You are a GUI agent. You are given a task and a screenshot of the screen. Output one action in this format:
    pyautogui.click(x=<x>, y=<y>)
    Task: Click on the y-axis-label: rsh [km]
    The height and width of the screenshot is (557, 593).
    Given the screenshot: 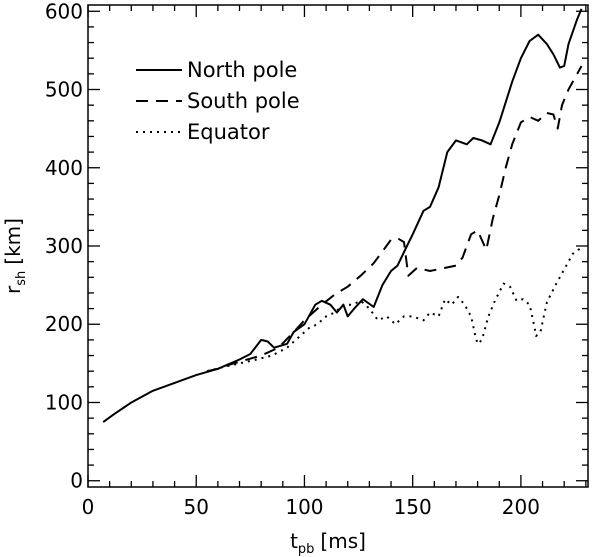 What is the action you would take?
    pyautogui.click(x=15, y=256)
    